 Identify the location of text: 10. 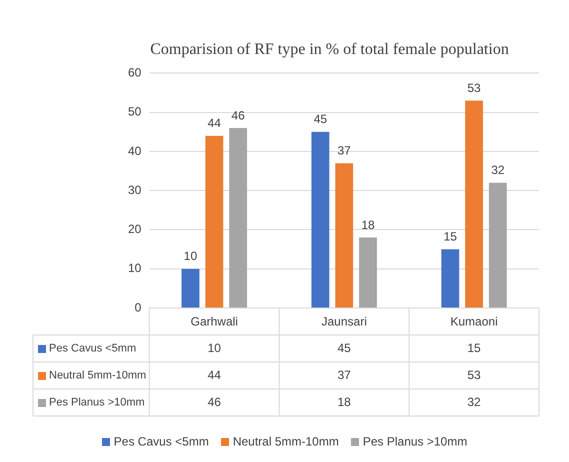
(215, 347).